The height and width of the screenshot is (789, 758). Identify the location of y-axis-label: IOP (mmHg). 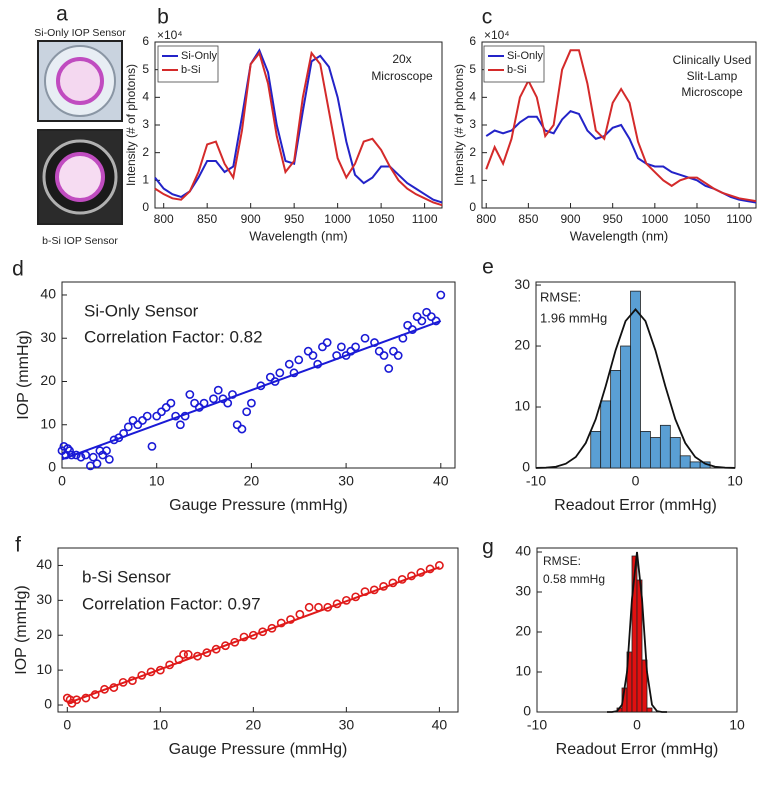
(23, 374).